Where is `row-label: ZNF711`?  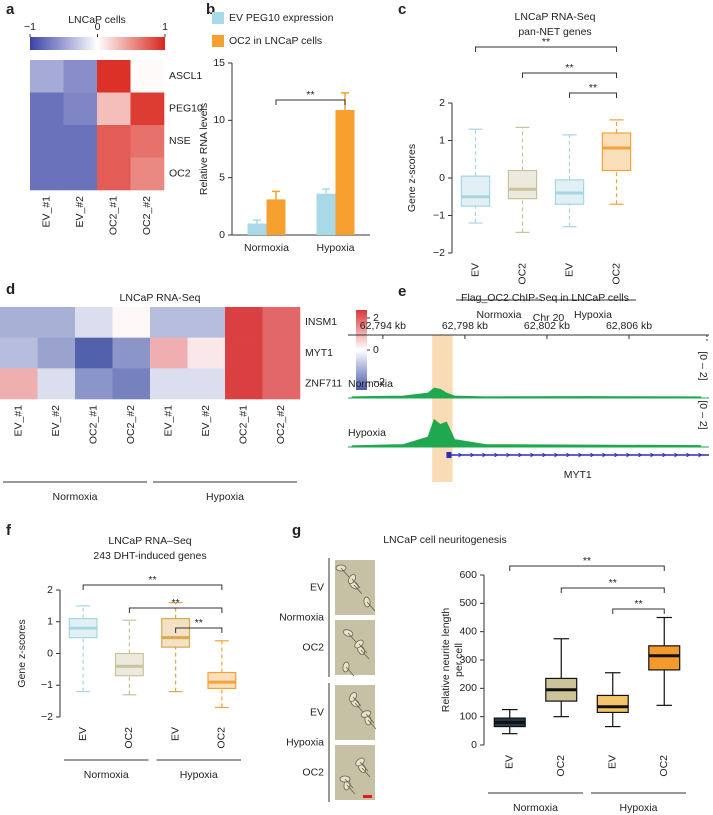 row-label: ZNF711 is located at coordinates (323, 383).